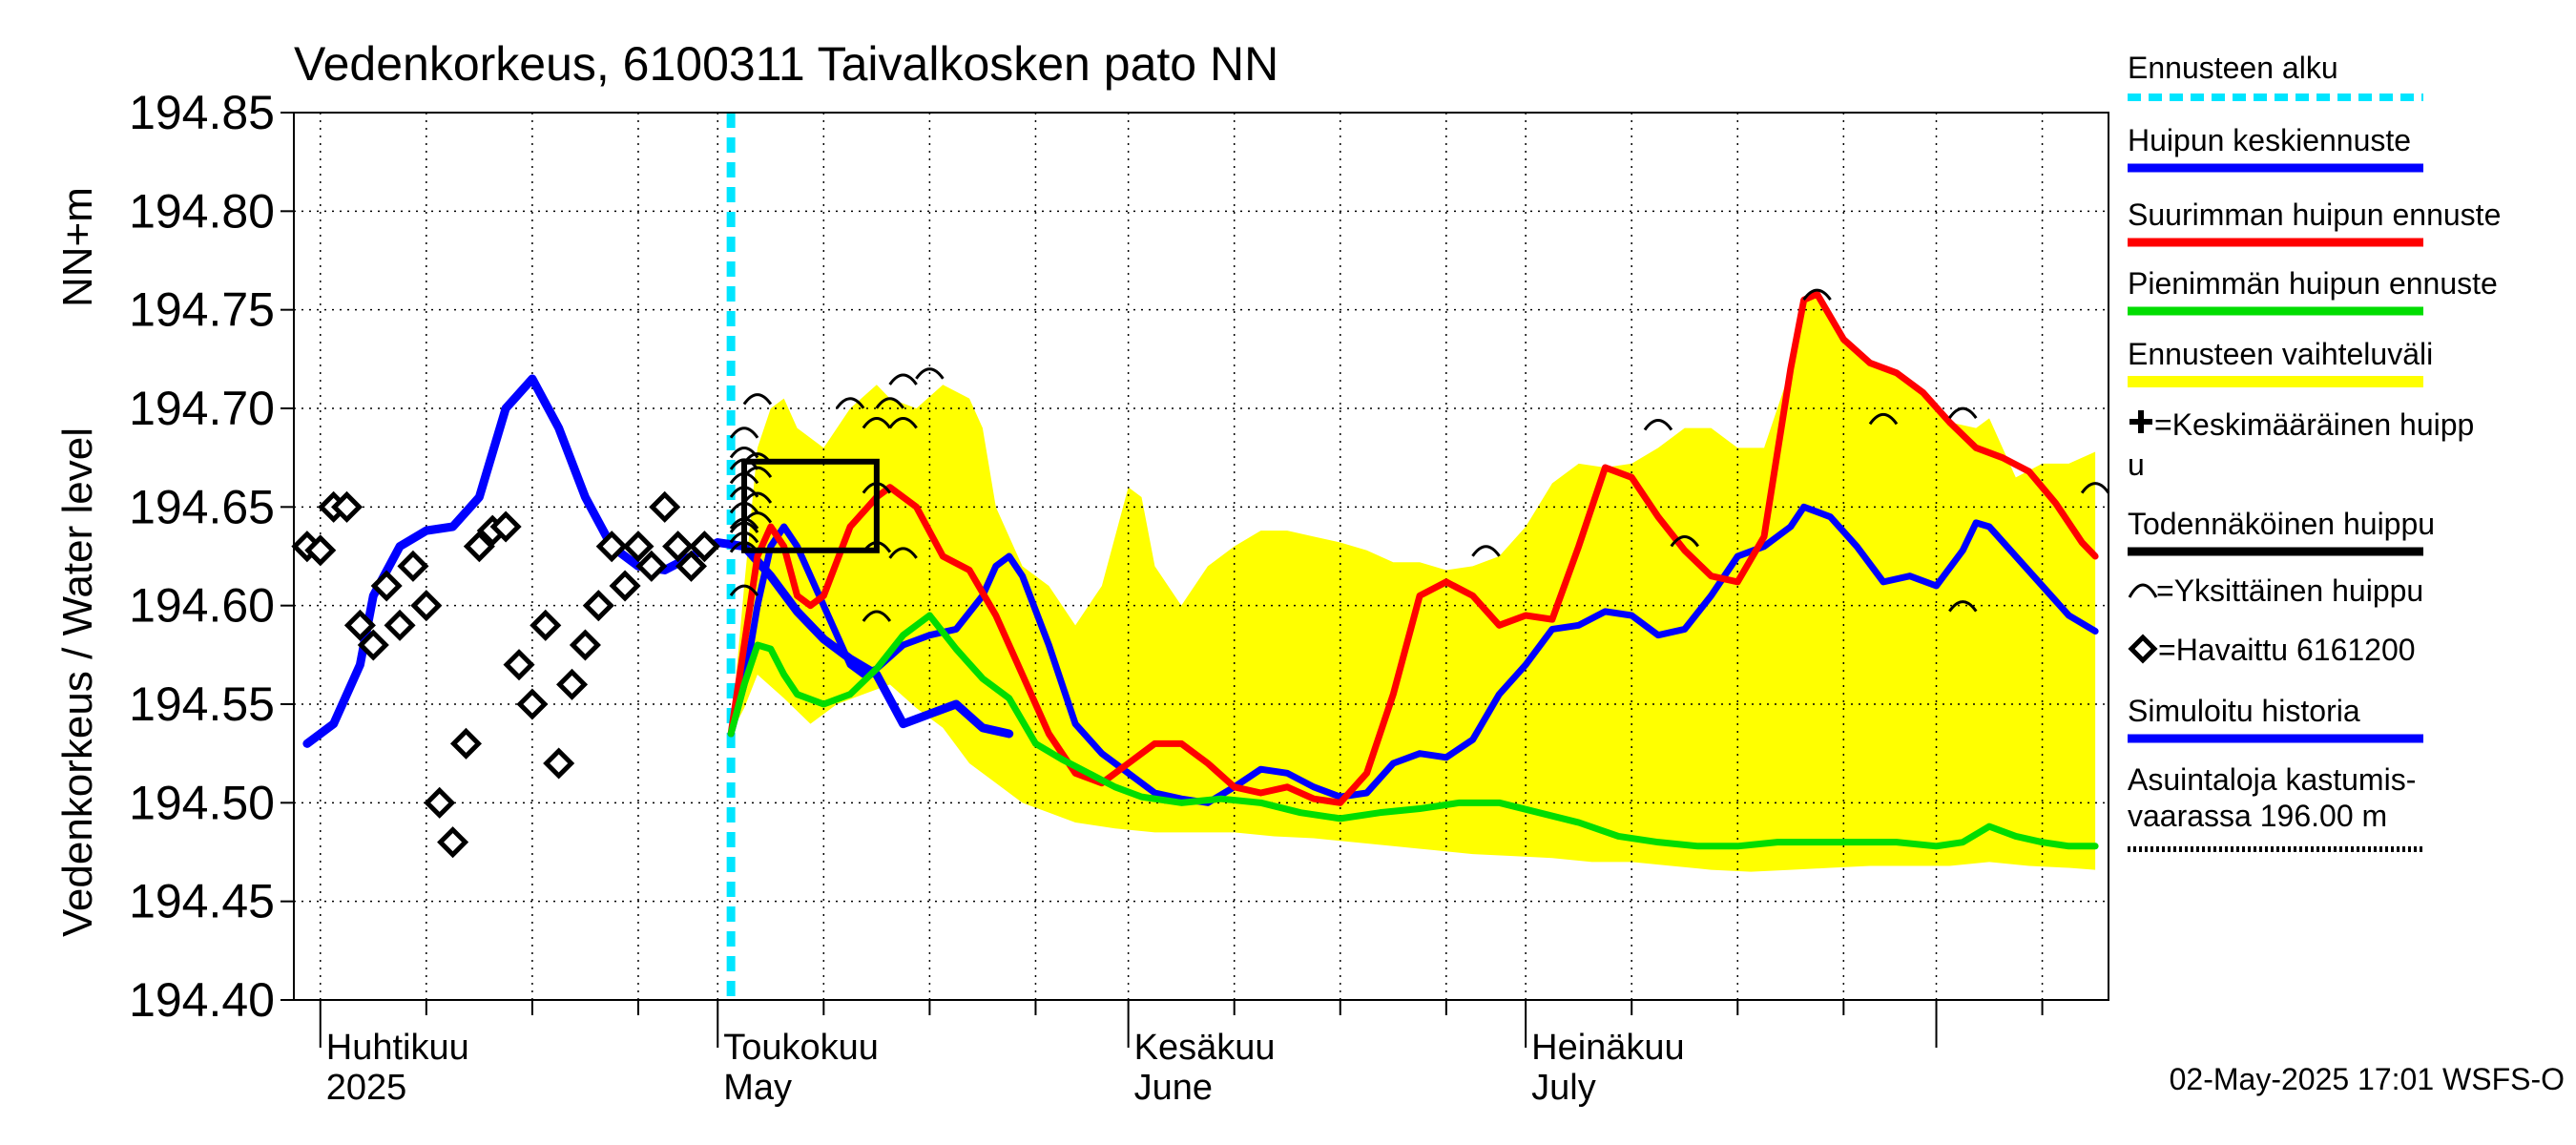 The width and height of the screenshot is (2576, 1145). What do you see at coordinates (2314, 424) in the screenshot?
I see `legend-label: =Keskimääräinen huipp` at bounding box center [2314, 424].